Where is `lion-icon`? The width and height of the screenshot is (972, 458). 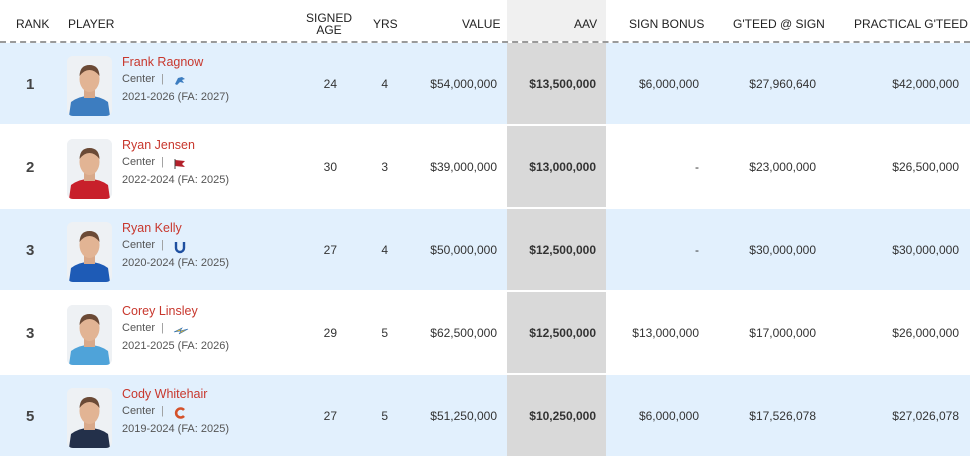 lion-icon is located at coordinates (180, 80).